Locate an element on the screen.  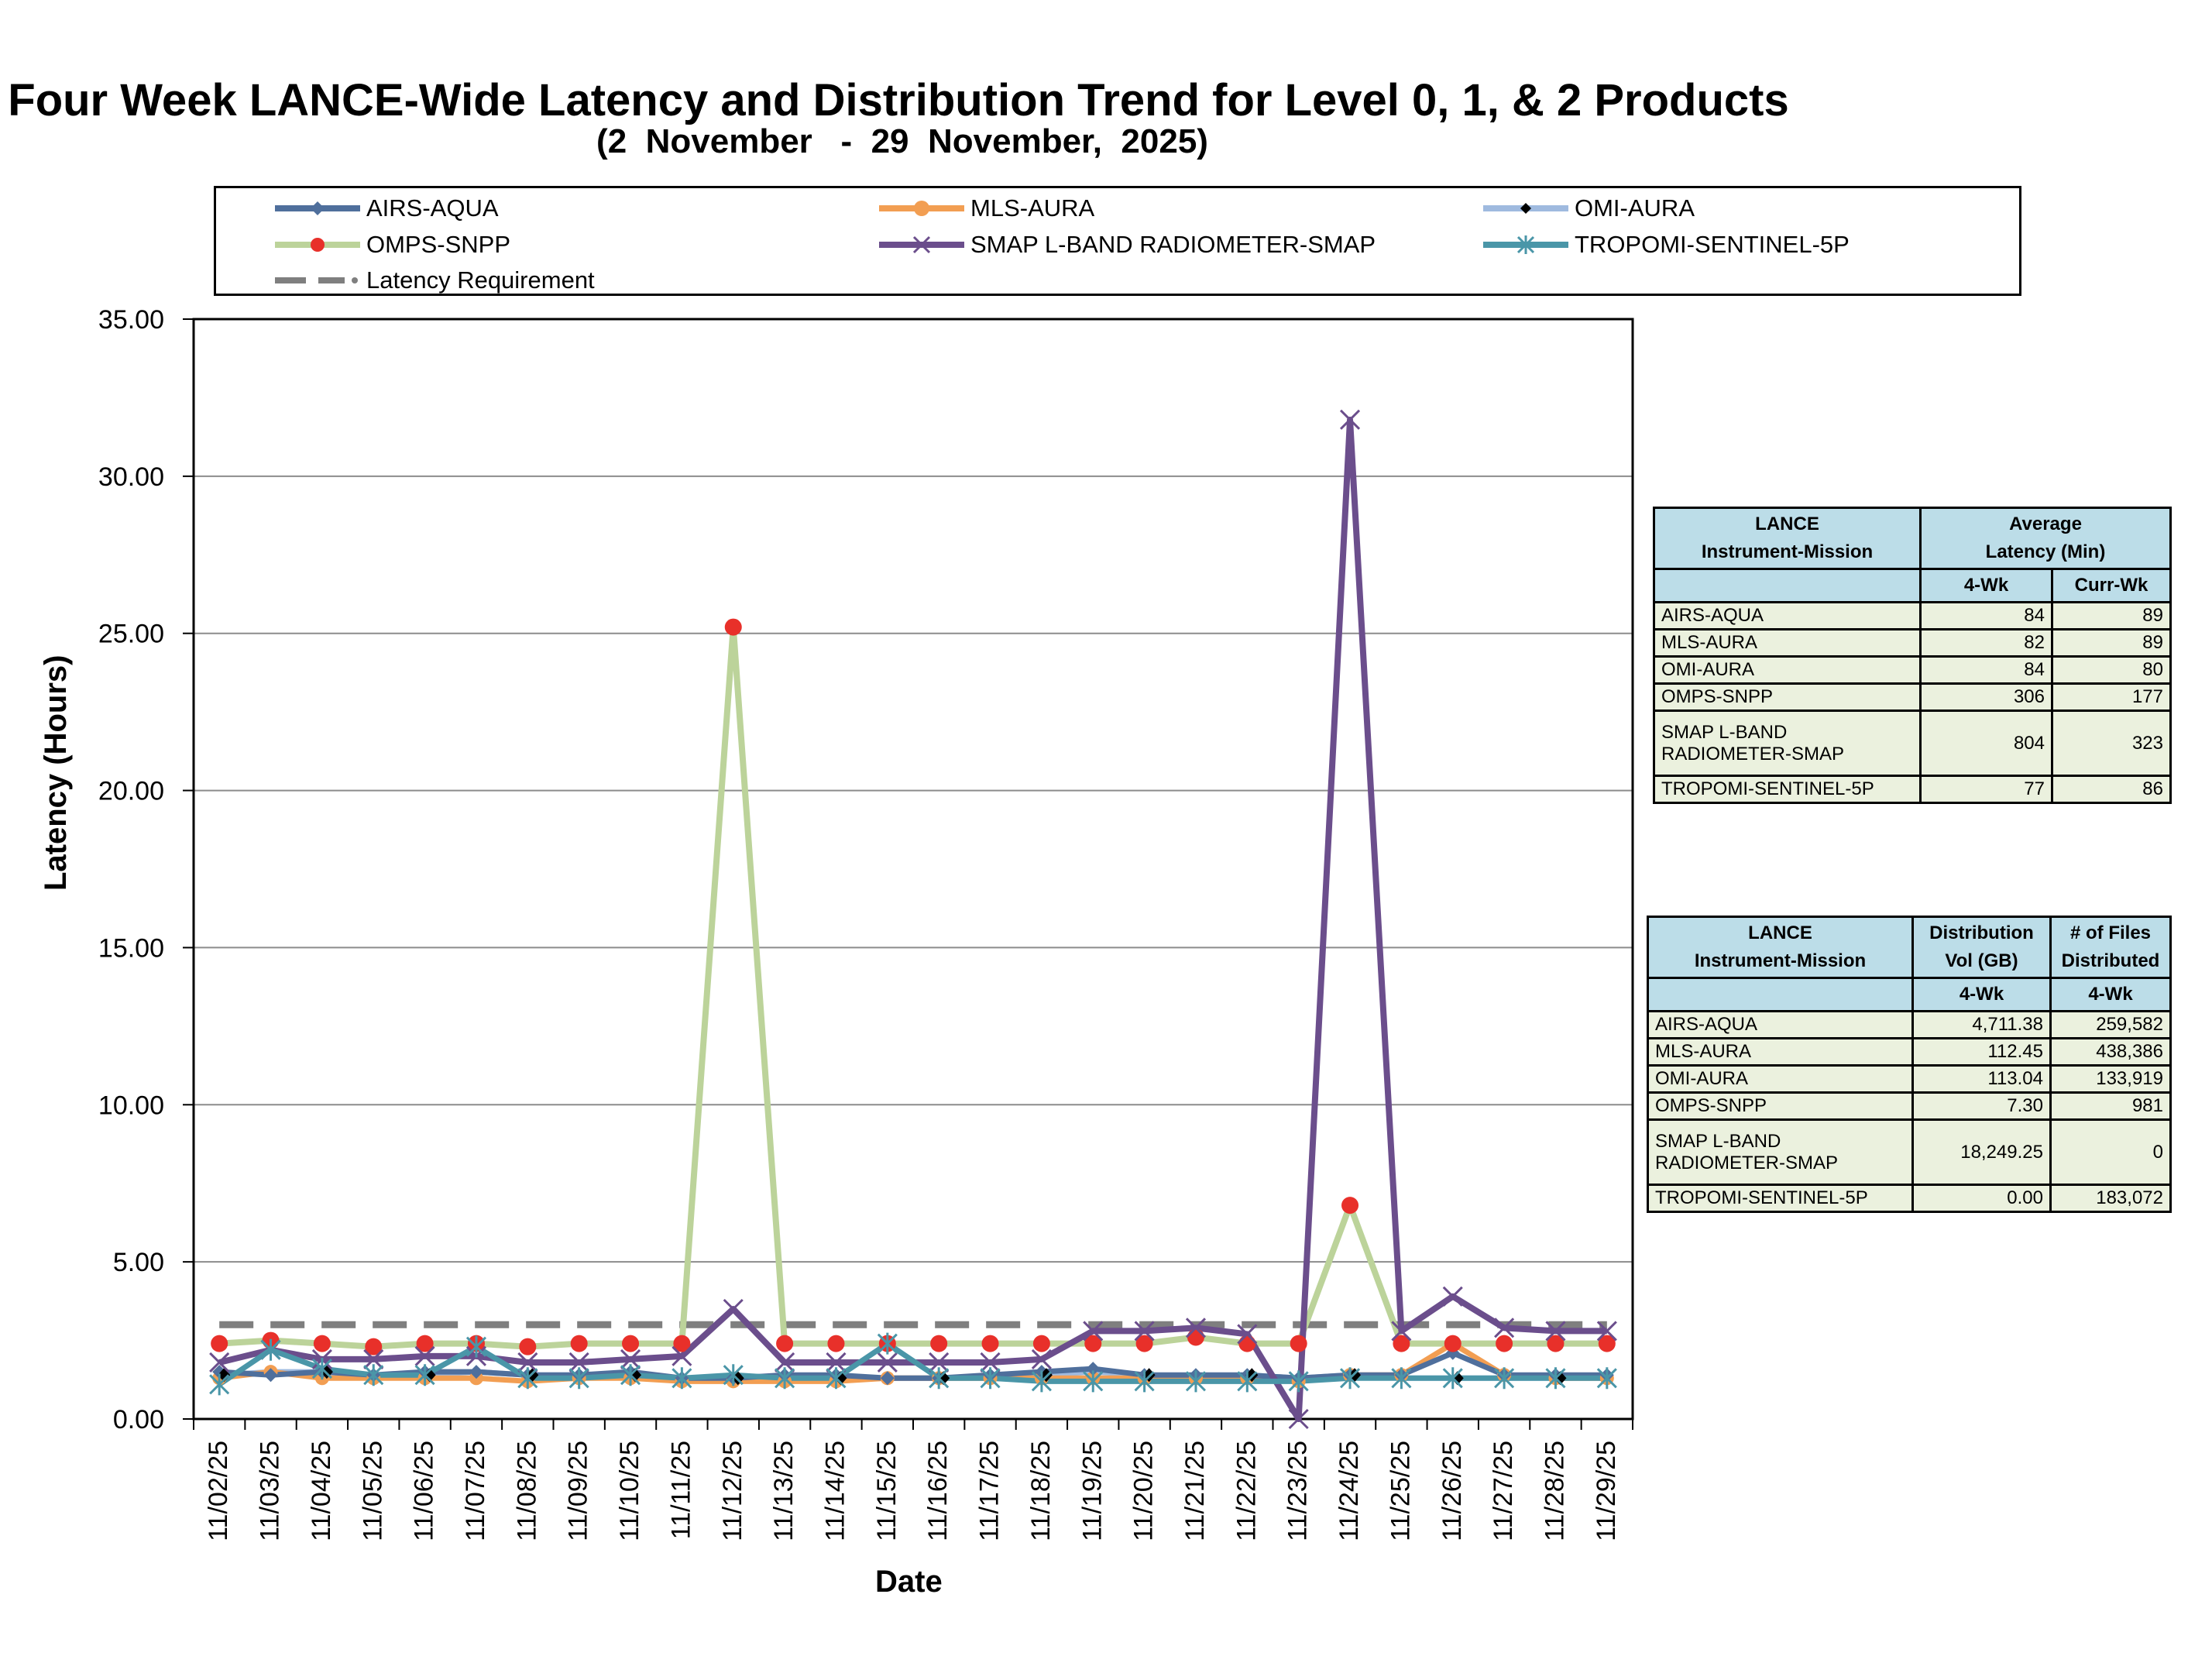
legend-marker-airs-aqua is located at coordinates (317, 208).